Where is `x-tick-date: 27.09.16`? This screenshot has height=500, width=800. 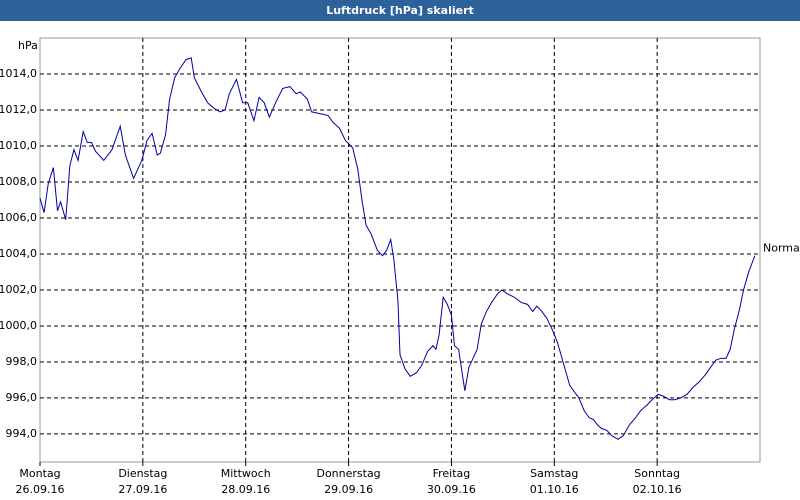 x-tick-date: 27.09.16 is located at coordinates (142, 489).